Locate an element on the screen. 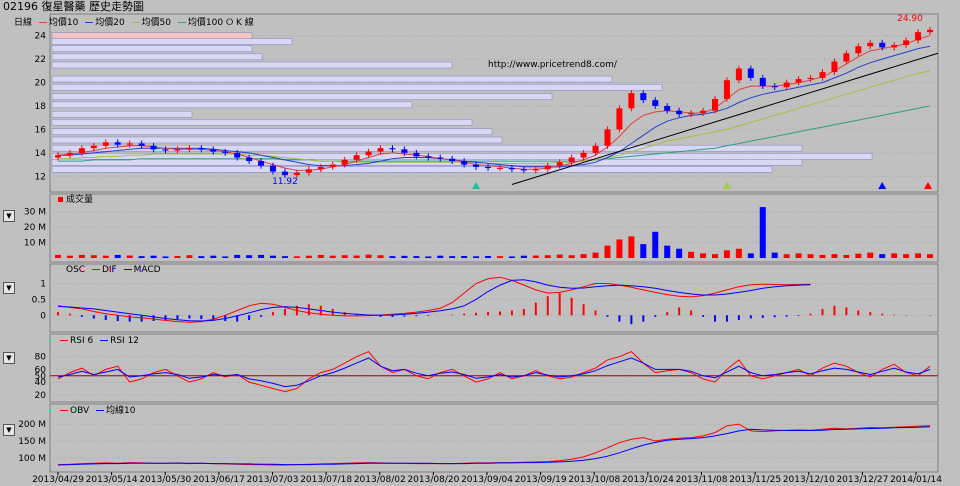  x-tick-label: 2013/09/04 is located at coordinates (487, 480).